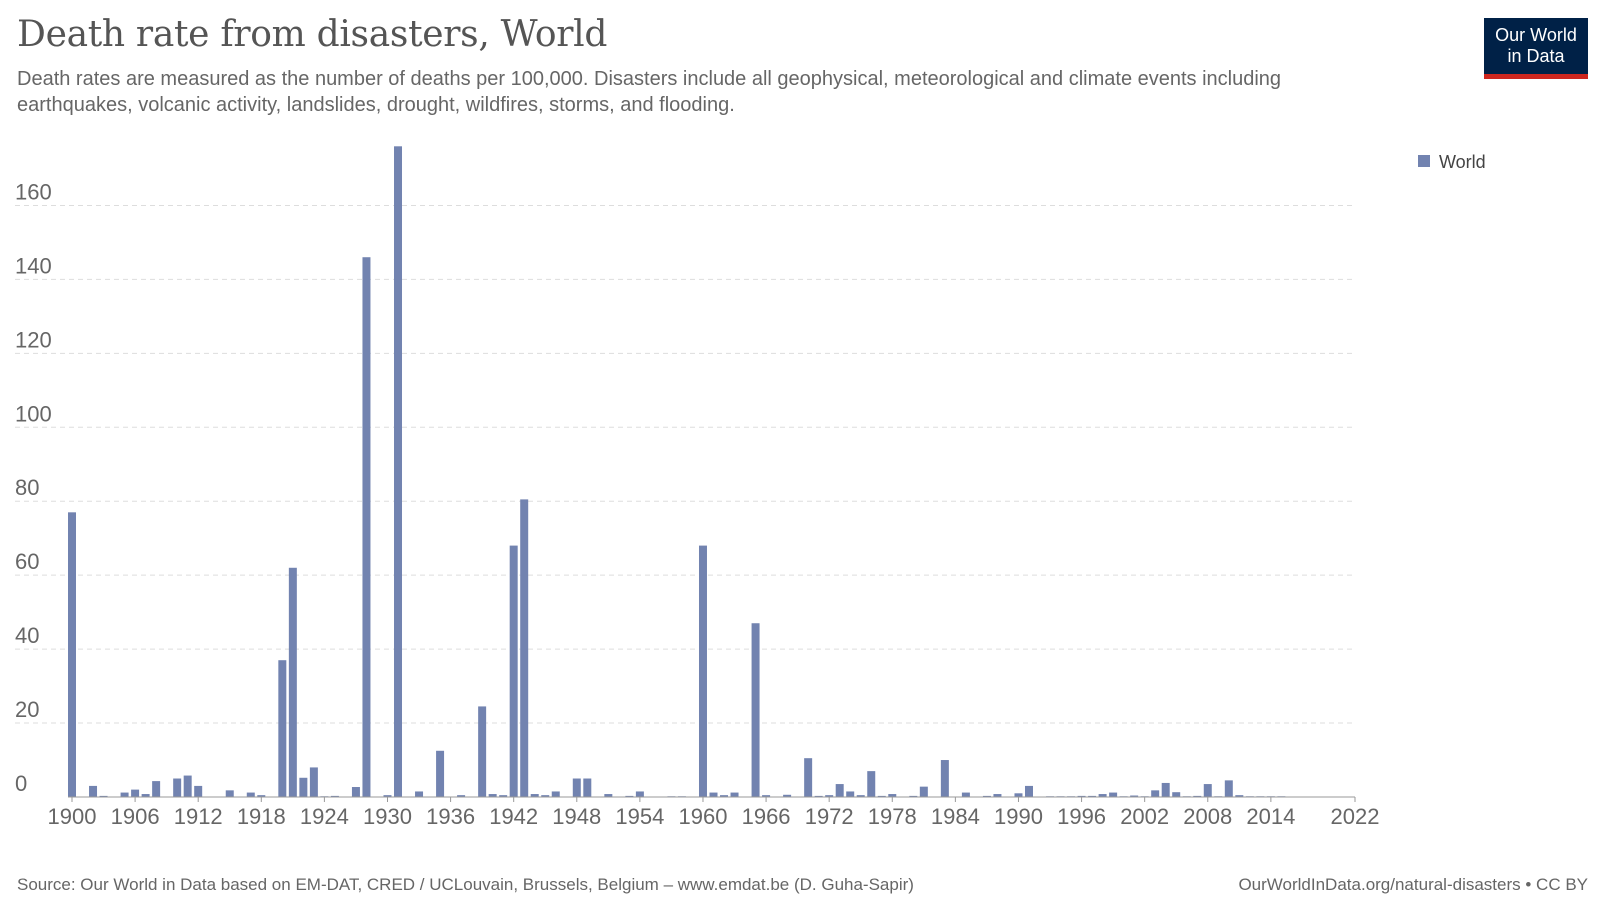 The image size is (1600, 909). I want to click on bar-1971, so click(818, 796).